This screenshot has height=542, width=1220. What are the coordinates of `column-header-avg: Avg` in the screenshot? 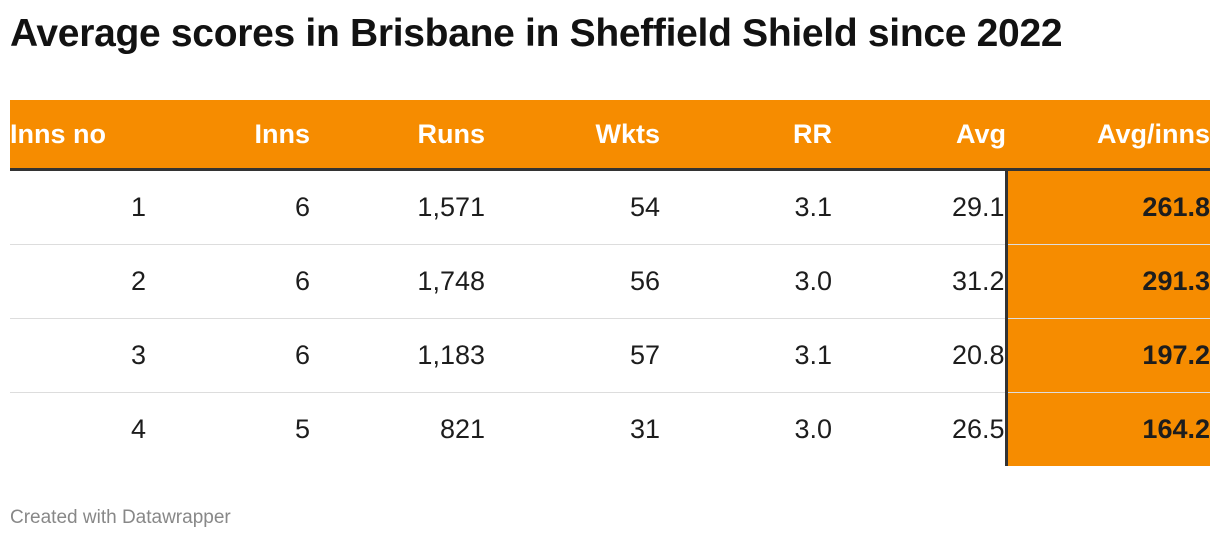 It's located at (919, 135).